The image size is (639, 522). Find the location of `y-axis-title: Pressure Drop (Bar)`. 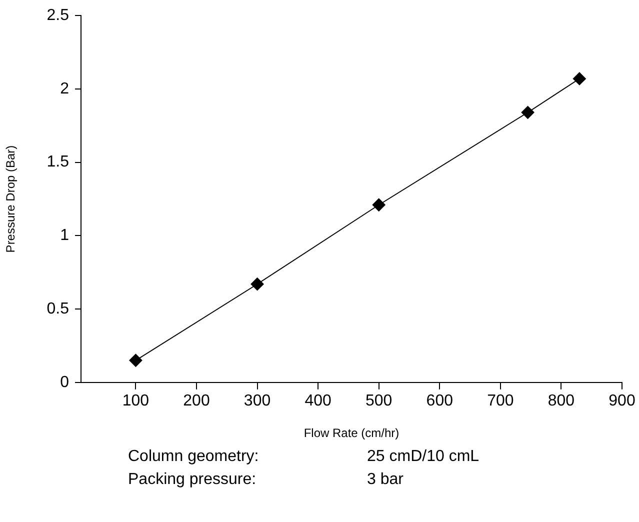

y-axis-title: Pressure Drop (Bar) is located at coordinates (11, 199).